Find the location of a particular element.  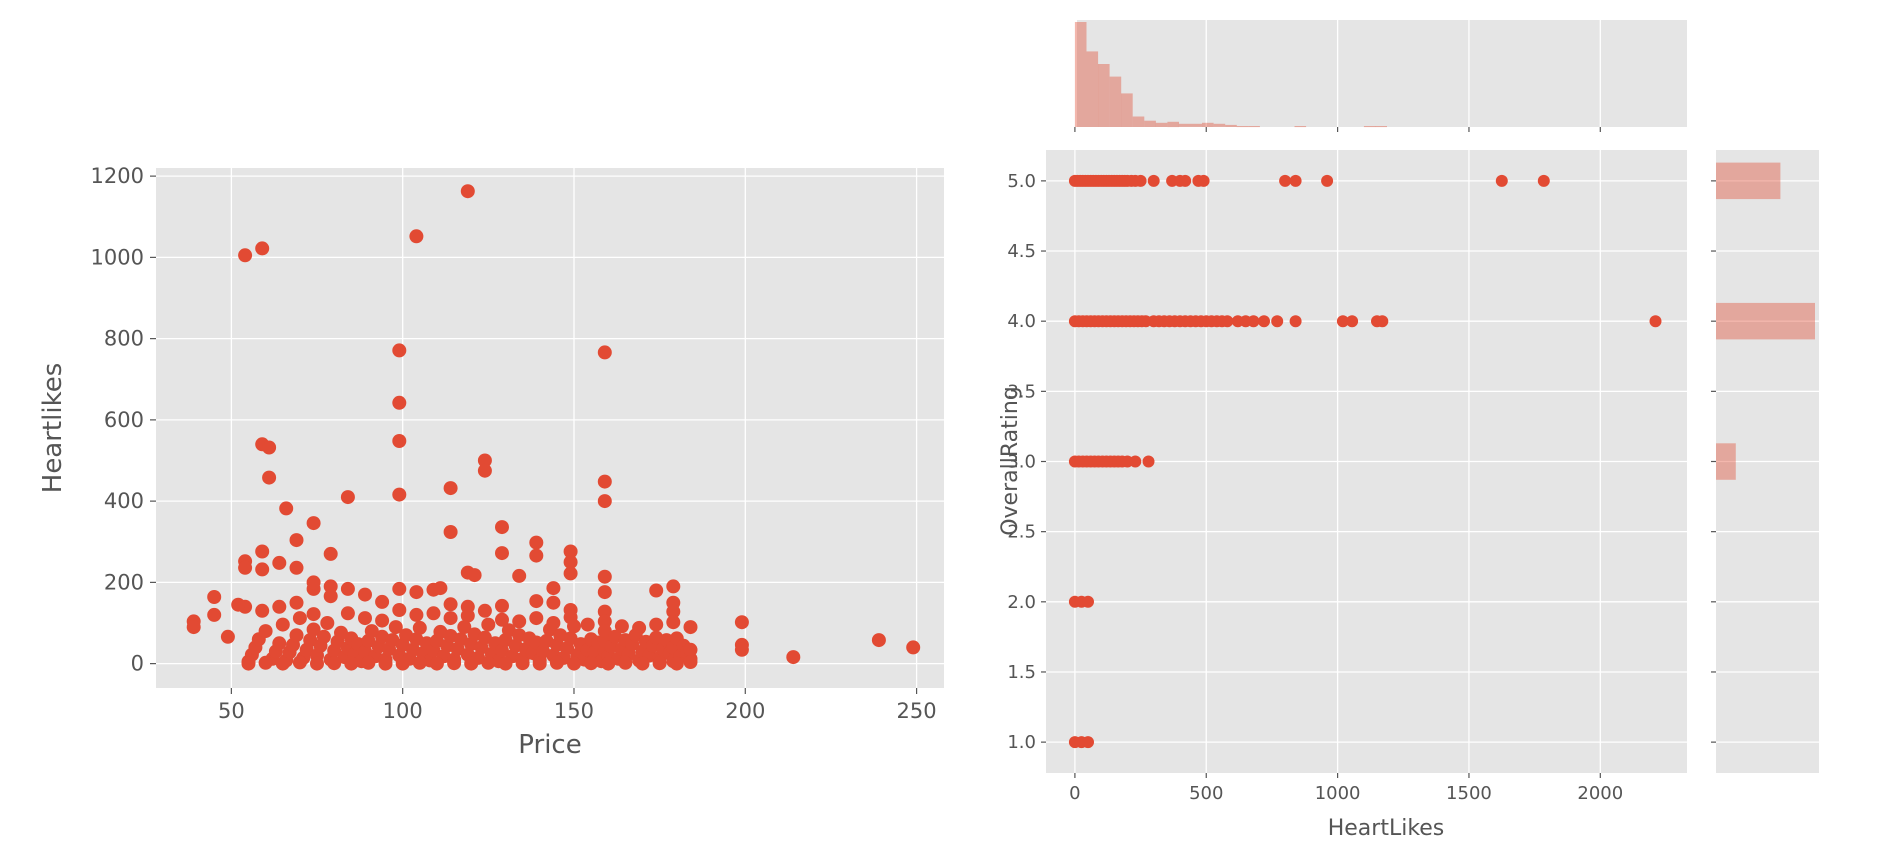

top-histogram-gridlines is located at coordinates (1337, 73).